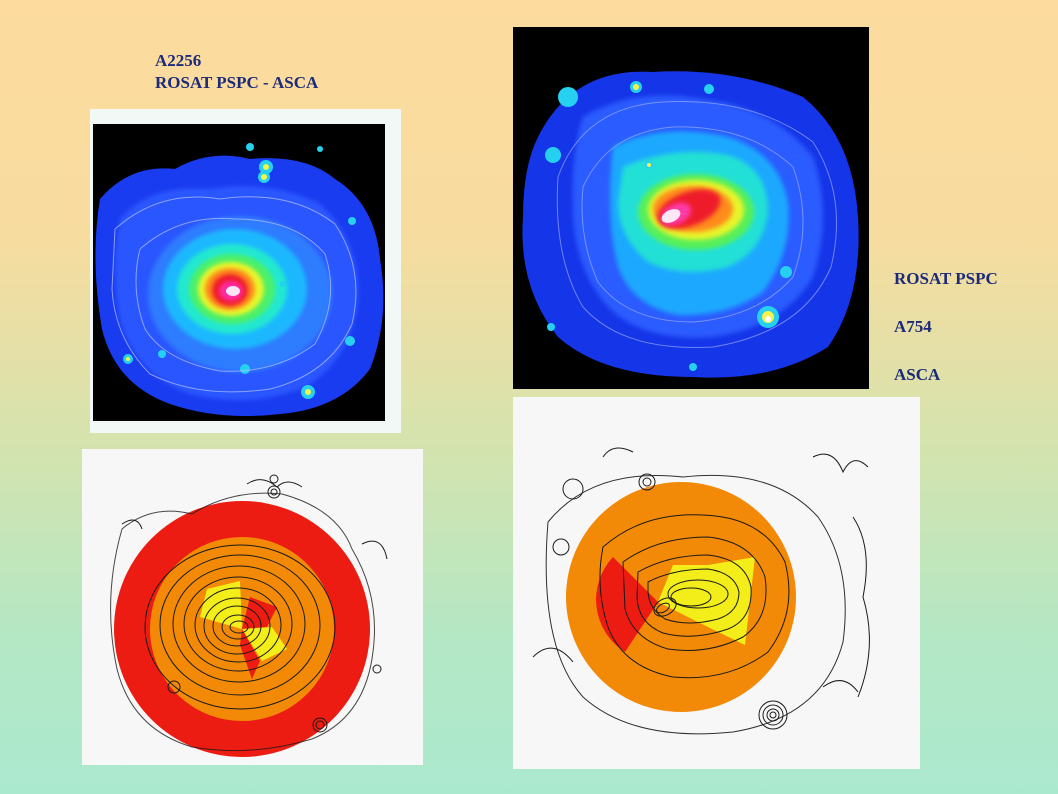 The height and width of the screenshot is (794, 1058). I want to click on a2256-xray-image, so click(245, 271).